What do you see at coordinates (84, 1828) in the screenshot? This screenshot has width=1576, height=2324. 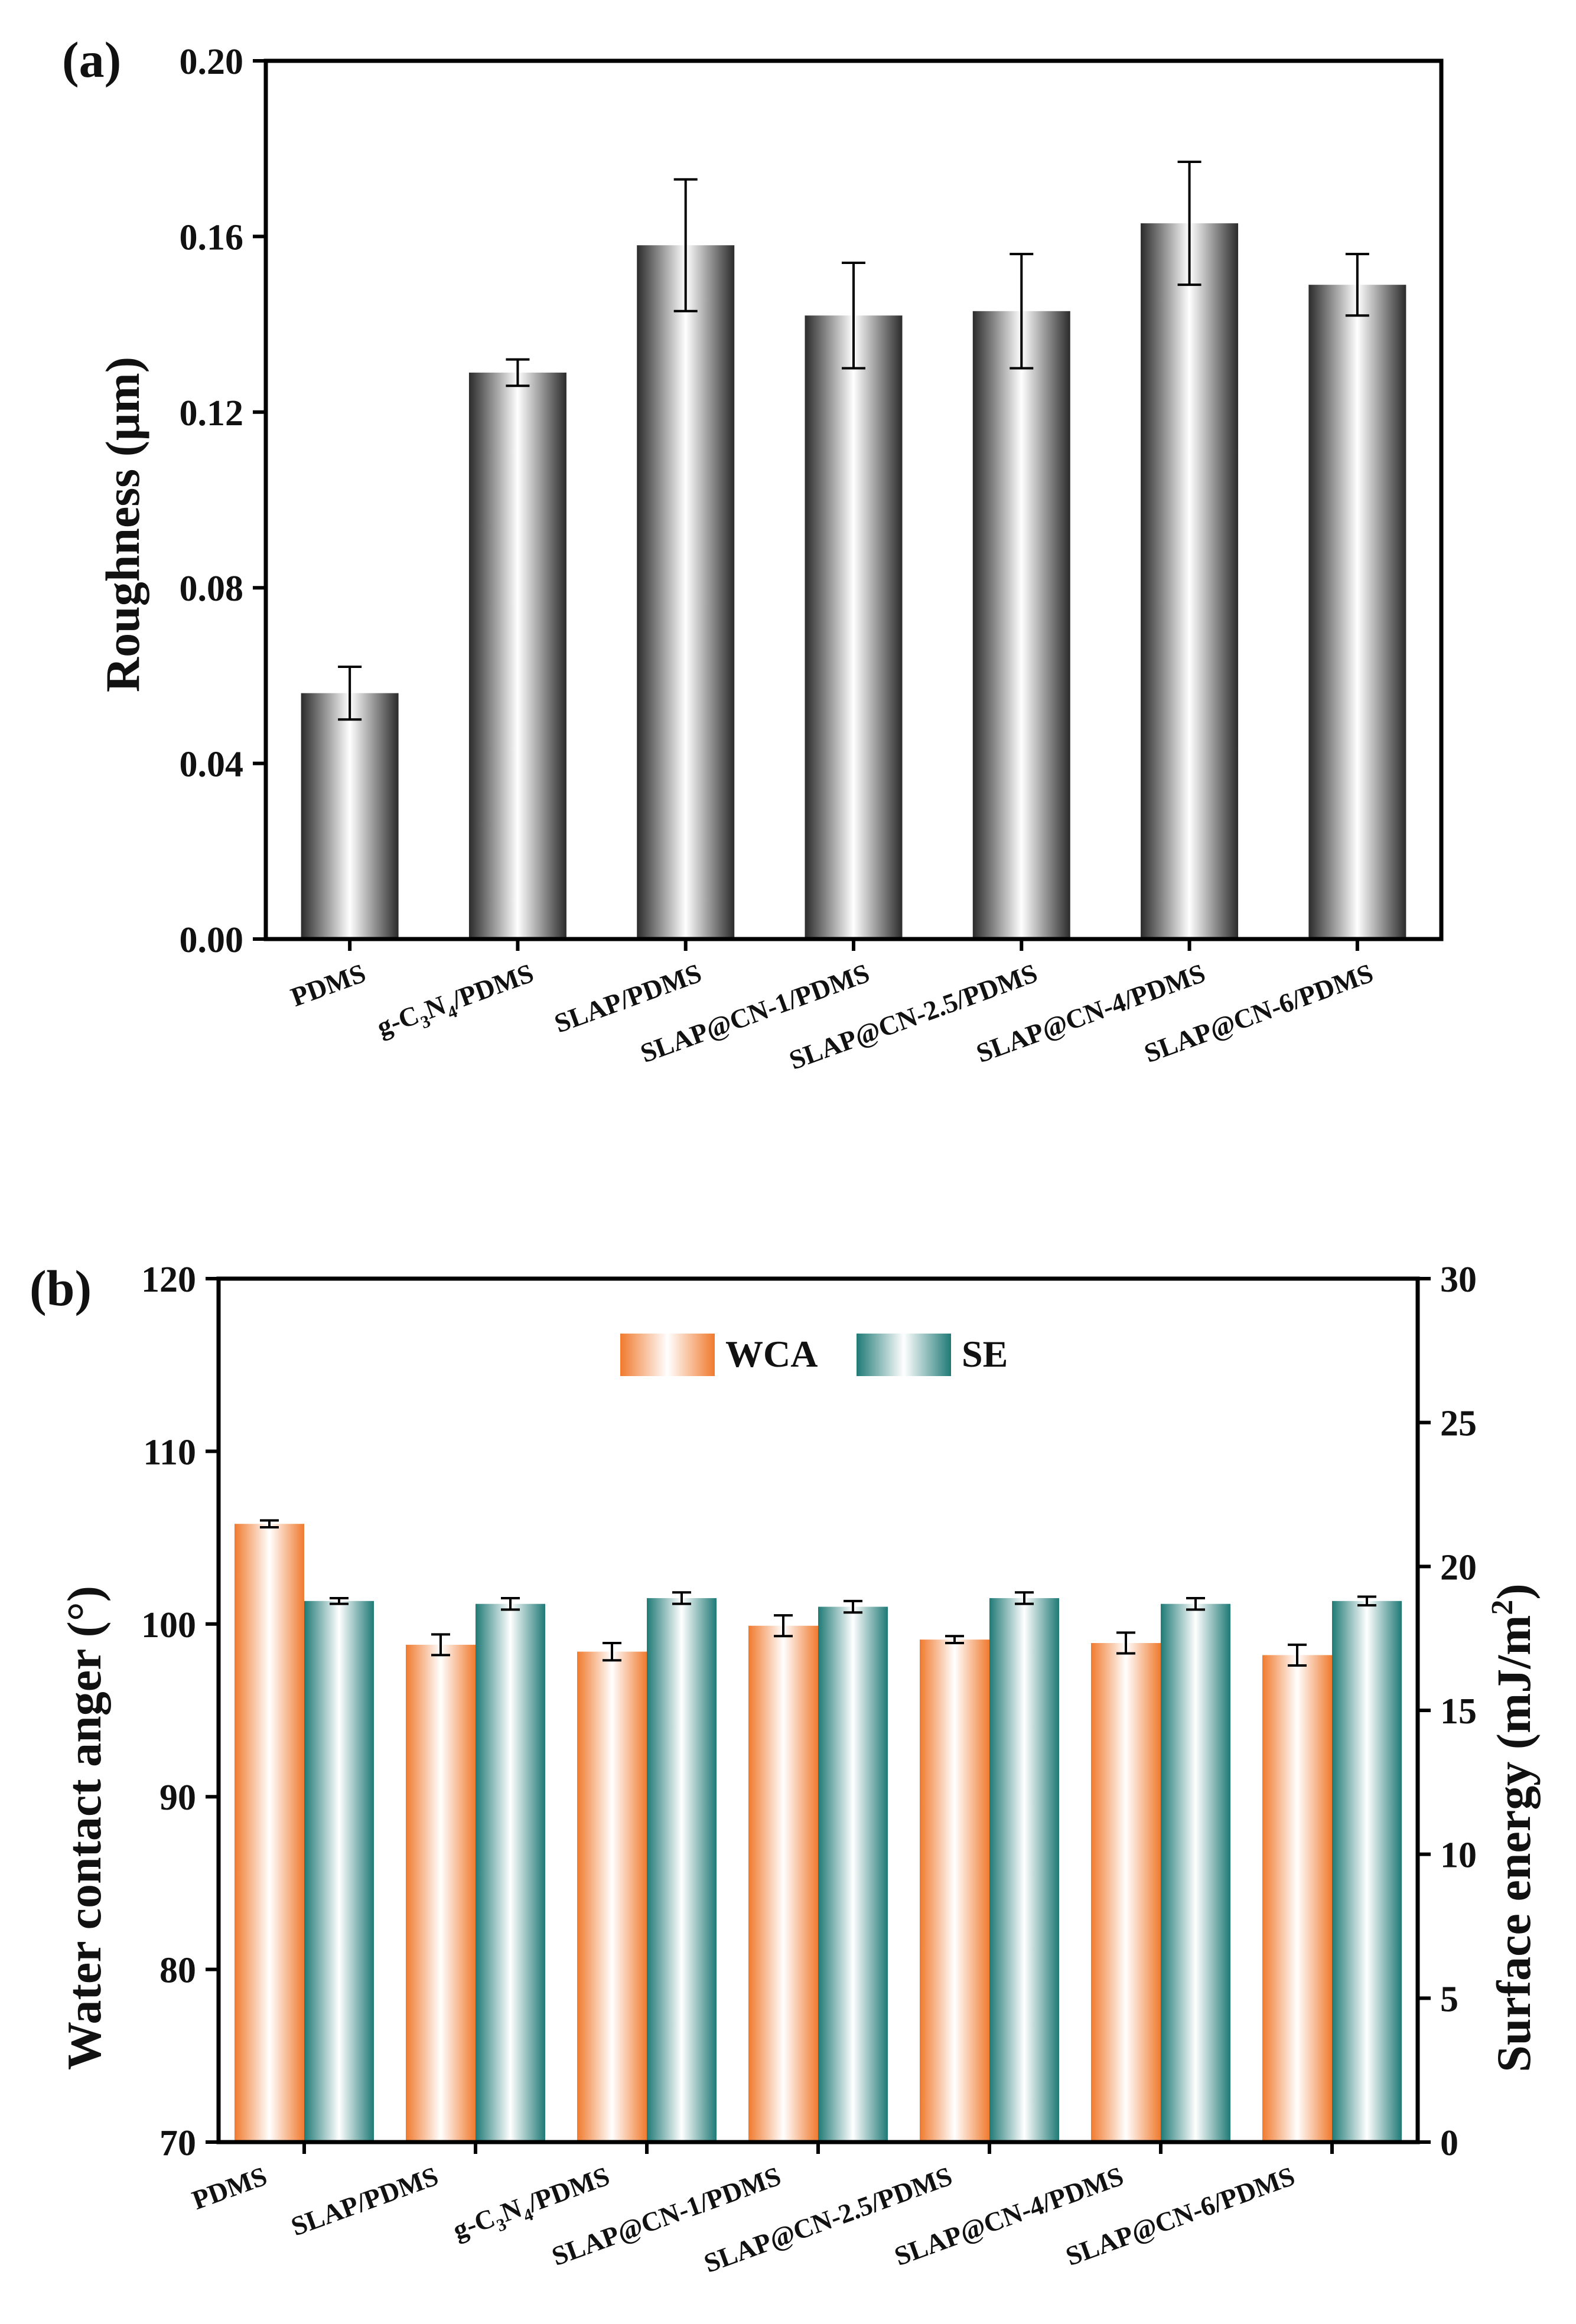 I see `y-axis-label-wca: Water contact anger (°)` at bounding box center [84, 1828].